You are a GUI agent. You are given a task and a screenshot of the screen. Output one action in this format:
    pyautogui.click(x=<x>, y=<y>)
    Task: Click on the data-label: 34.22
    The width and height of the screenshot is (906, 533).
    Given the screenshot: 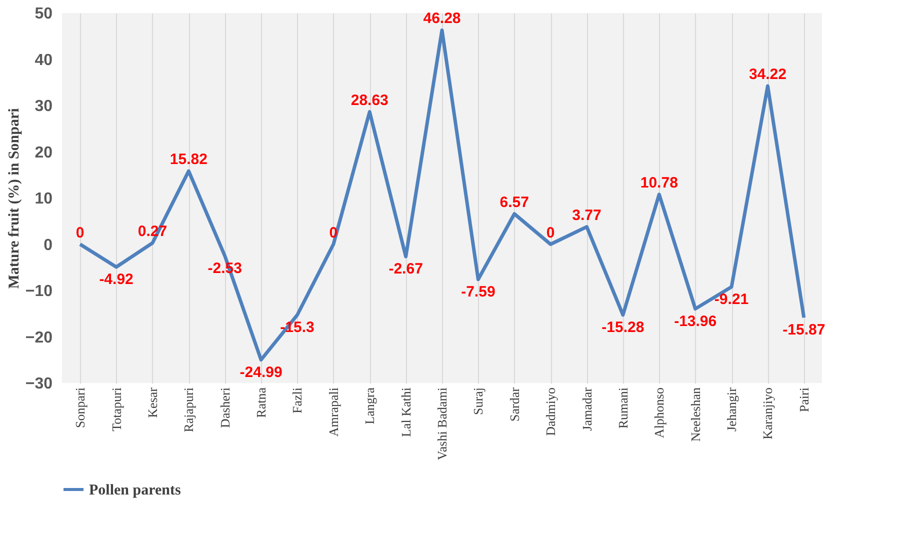 What is the action you would take?
    pyautogui.click(x=767, y=74)
    